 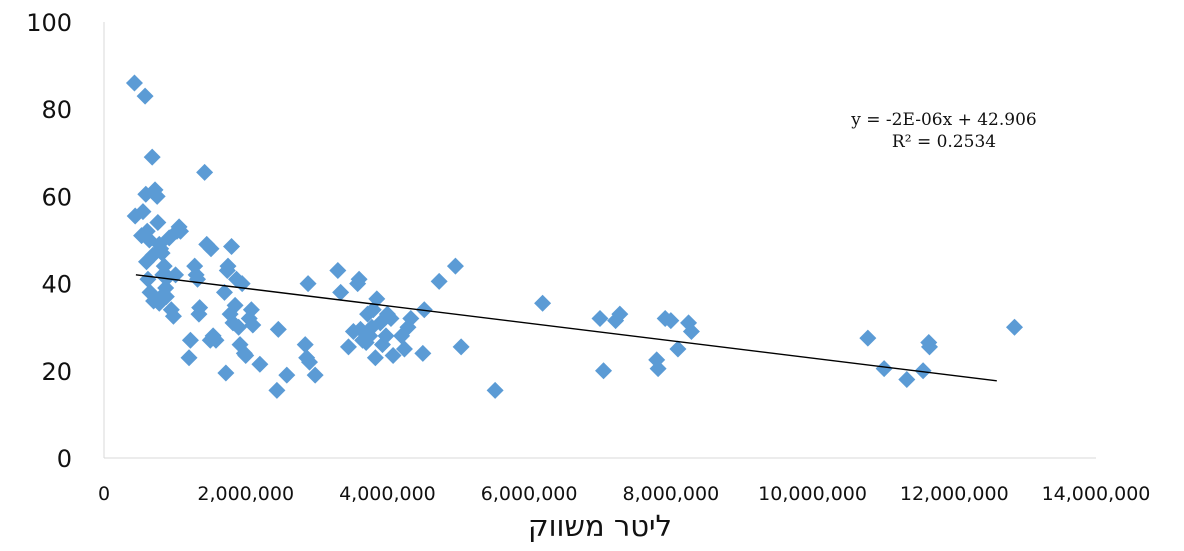 What do you see at coordinates (56, 110) in the screenshot?
I see `y-tick-label: 80` at bounding box center [56, 110].